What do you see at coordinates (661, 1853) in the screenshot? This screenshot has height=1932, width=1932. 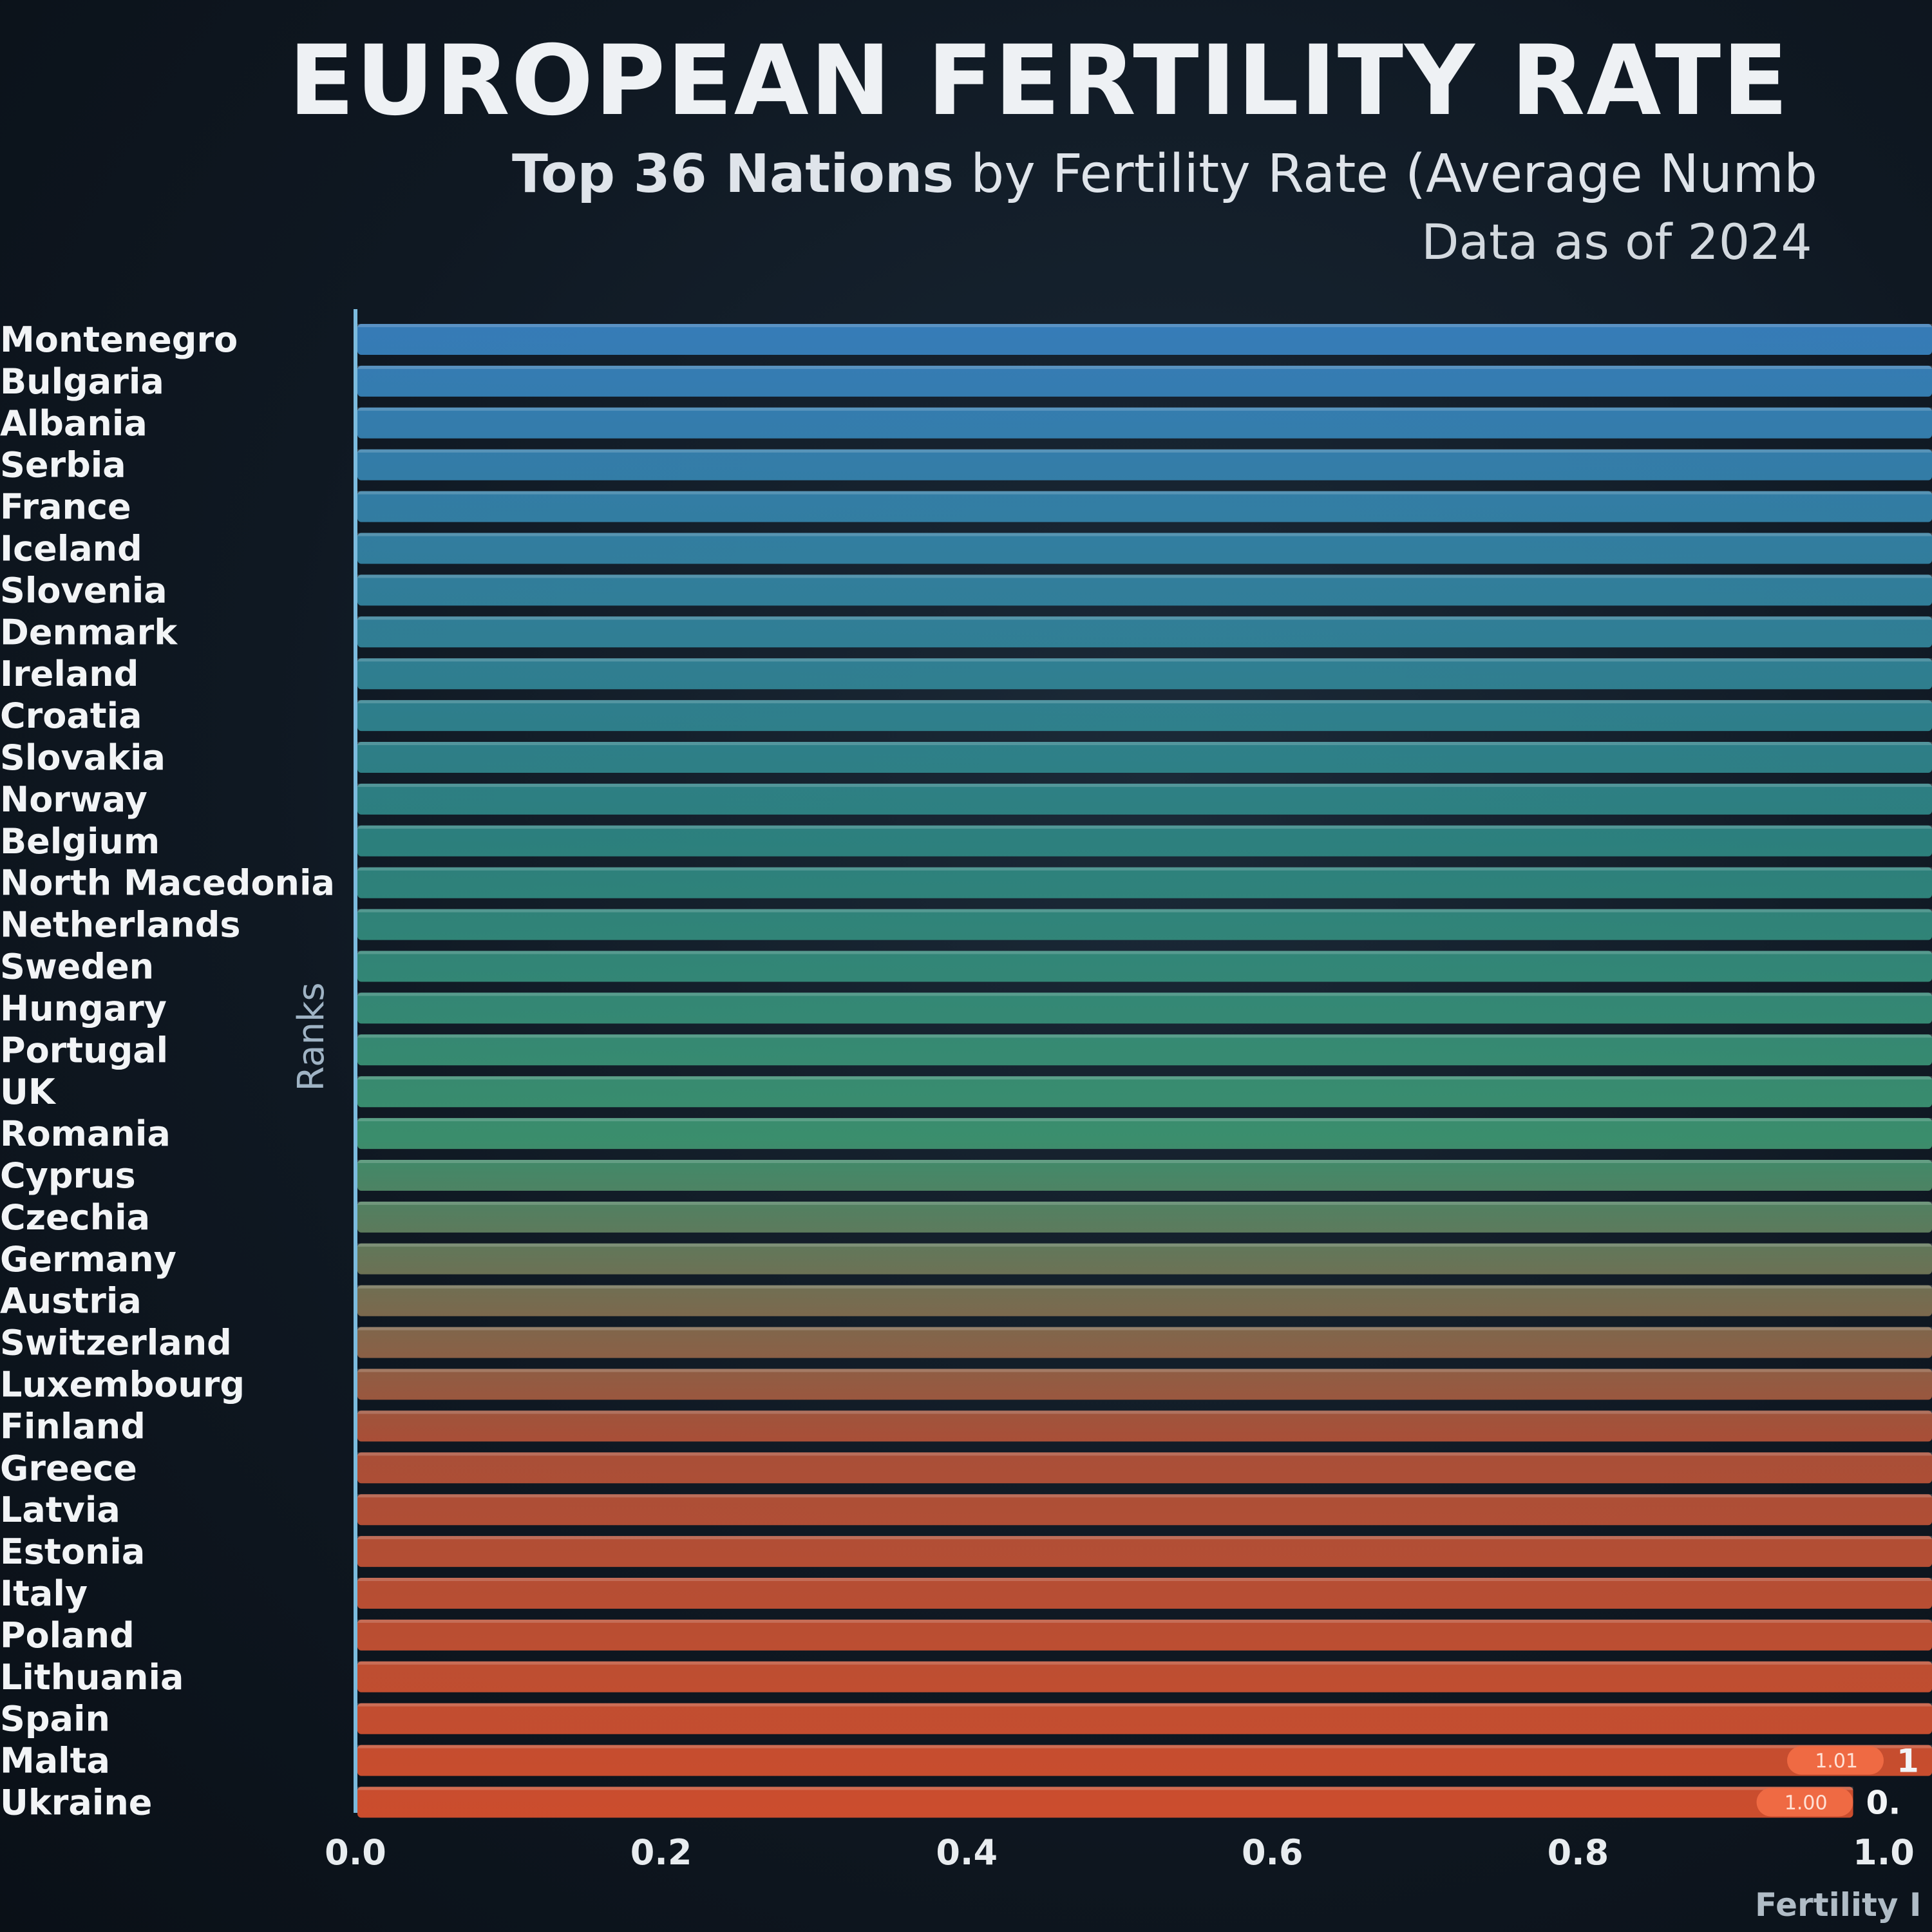 I see `x-tick-0-2: 0.2` at bounding box center [661, 1853].